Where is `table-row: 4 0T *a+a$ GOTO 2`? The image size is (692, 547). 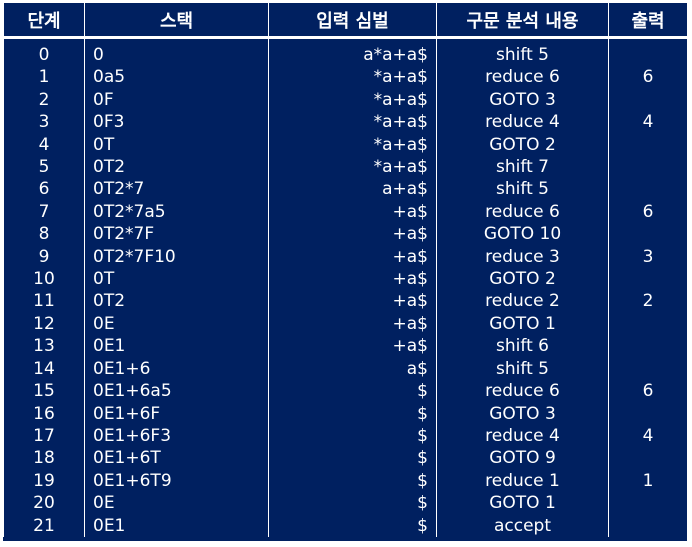 table-row: 4 0T *a+a$ GOTO 2 is located at coordinates (345, 145).